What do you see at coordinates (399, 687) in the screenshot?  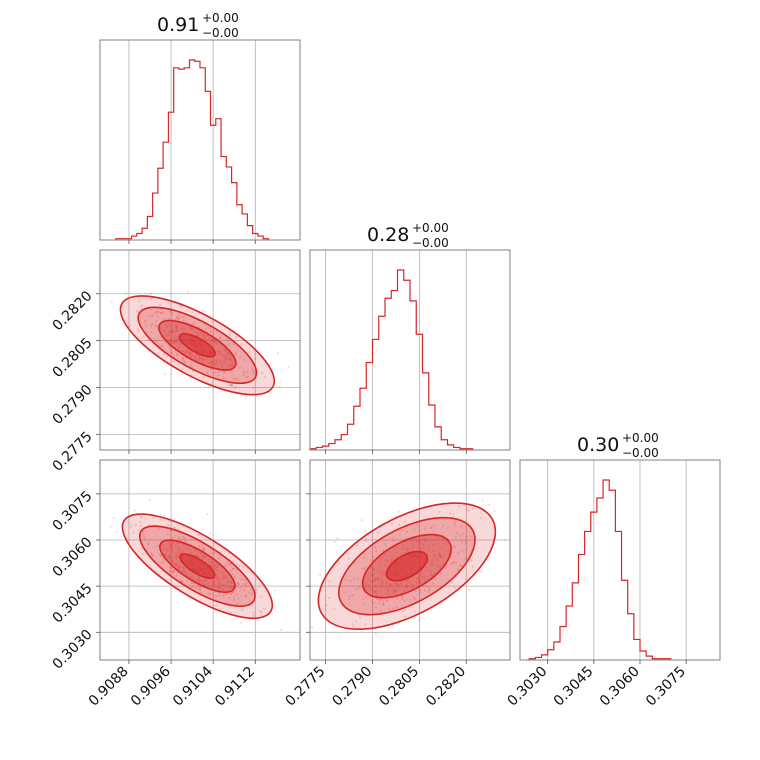 I see `x-tick-label-1-2: 0.2805` at bounding box center [399, 687].